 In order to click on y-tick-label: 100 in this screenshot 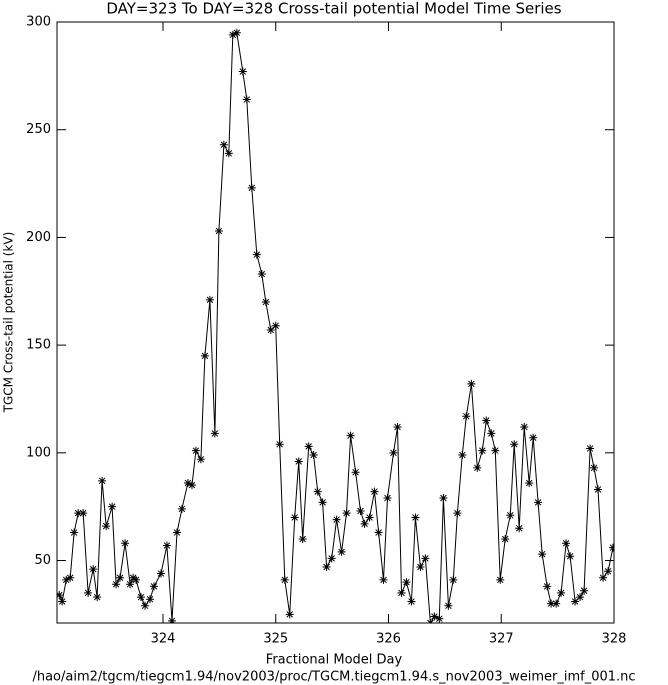, I will do `click(38, 452)`.